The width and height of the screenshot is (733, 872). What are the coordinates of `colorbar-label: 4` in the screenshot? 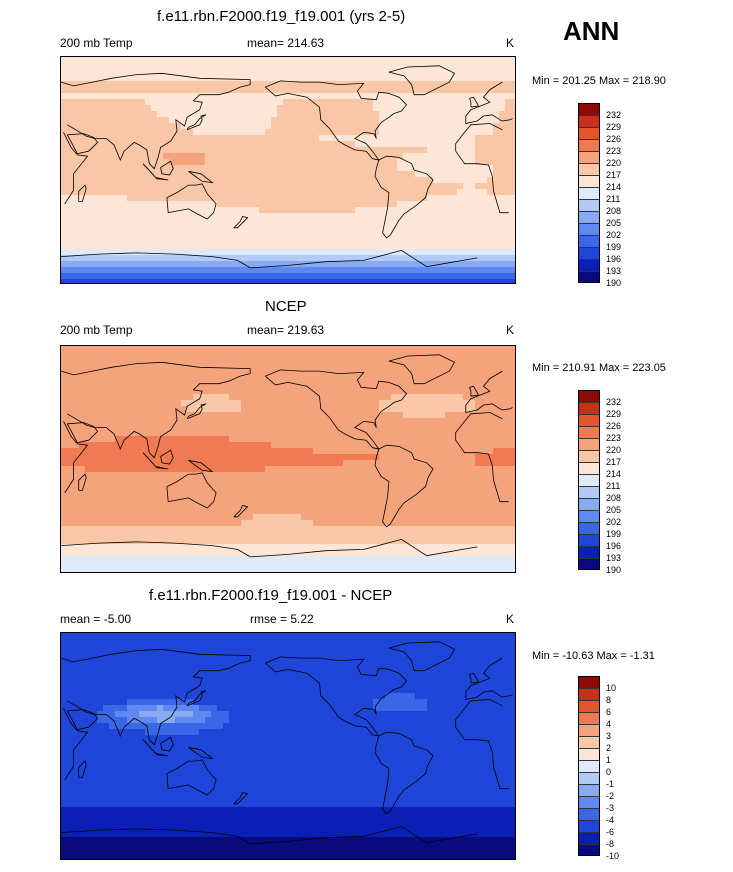 It's located at (609, 724).